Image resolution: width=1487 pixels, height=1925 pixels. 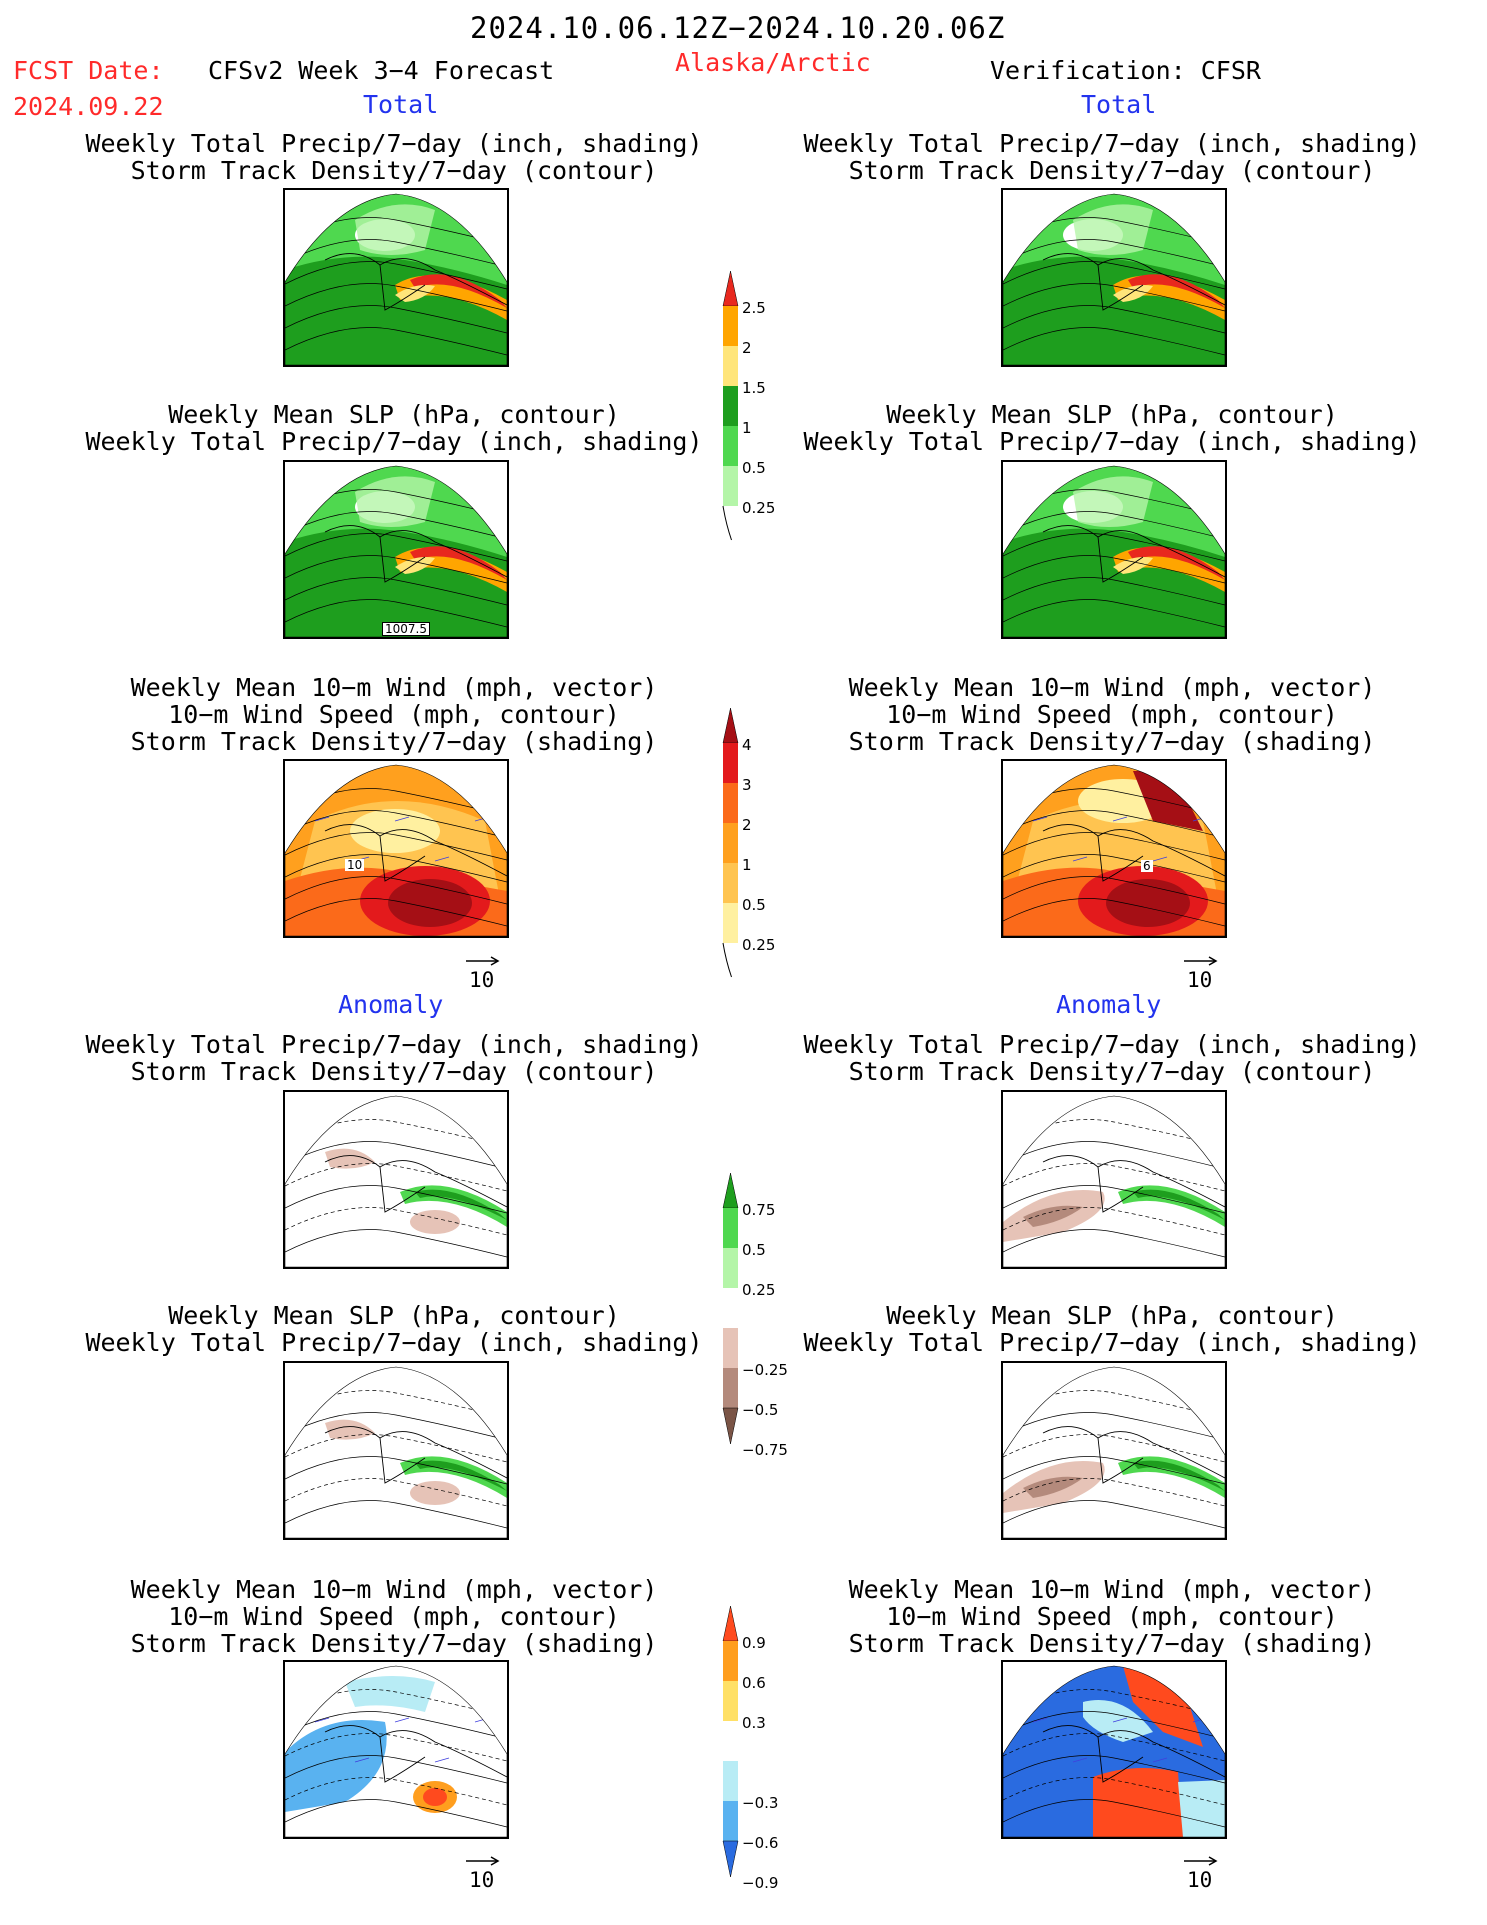 What do you see at coordinates (747, 785) in the screenshot?
I see `colorbar-tick-label: 3` at bounding box center [747, 785].